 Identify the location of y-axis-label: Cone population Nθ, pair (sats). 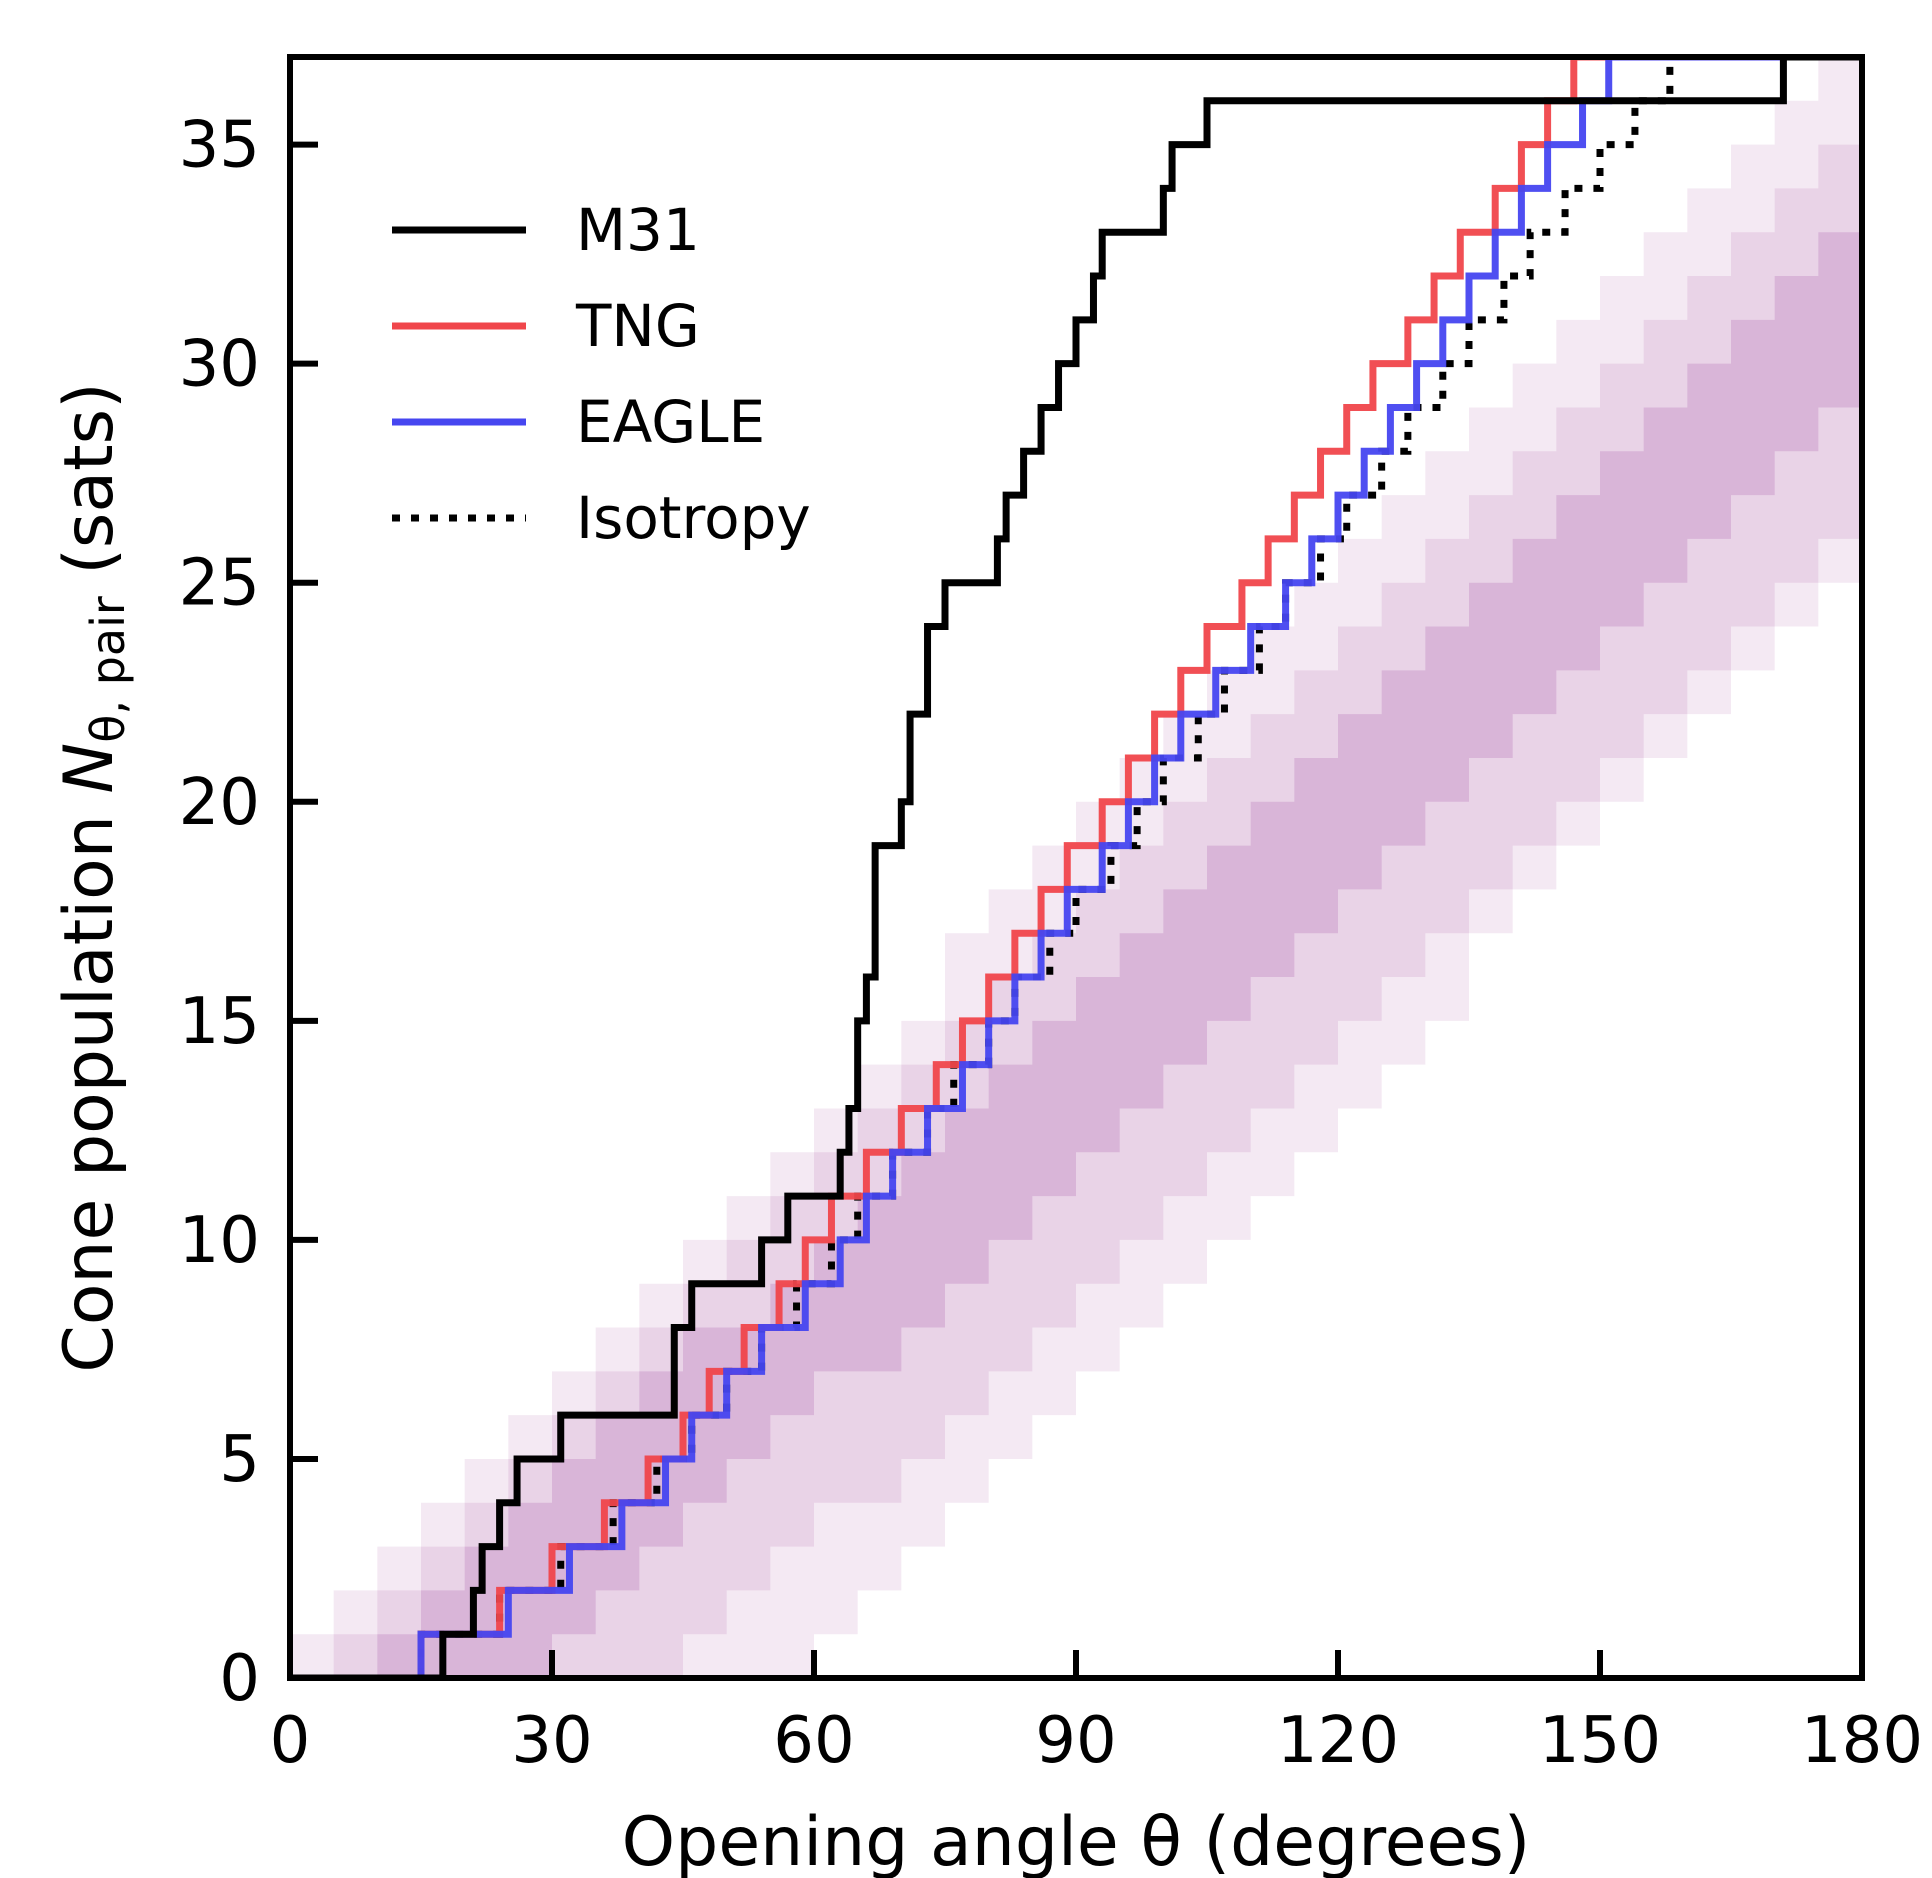
(92, 877).